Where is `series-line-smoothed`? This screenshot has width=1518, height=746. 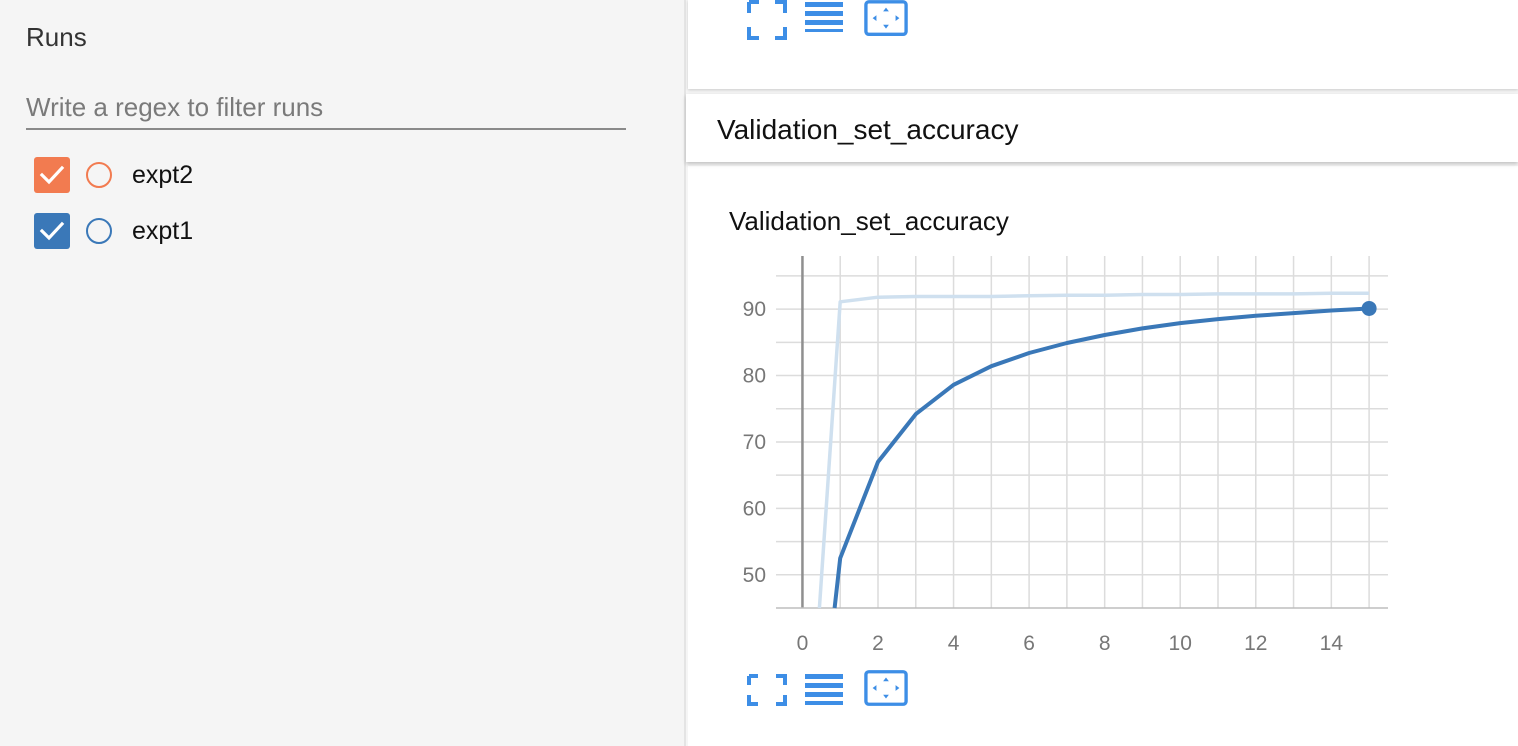 series-line-smoothed is located at coordinates (1101, 457).